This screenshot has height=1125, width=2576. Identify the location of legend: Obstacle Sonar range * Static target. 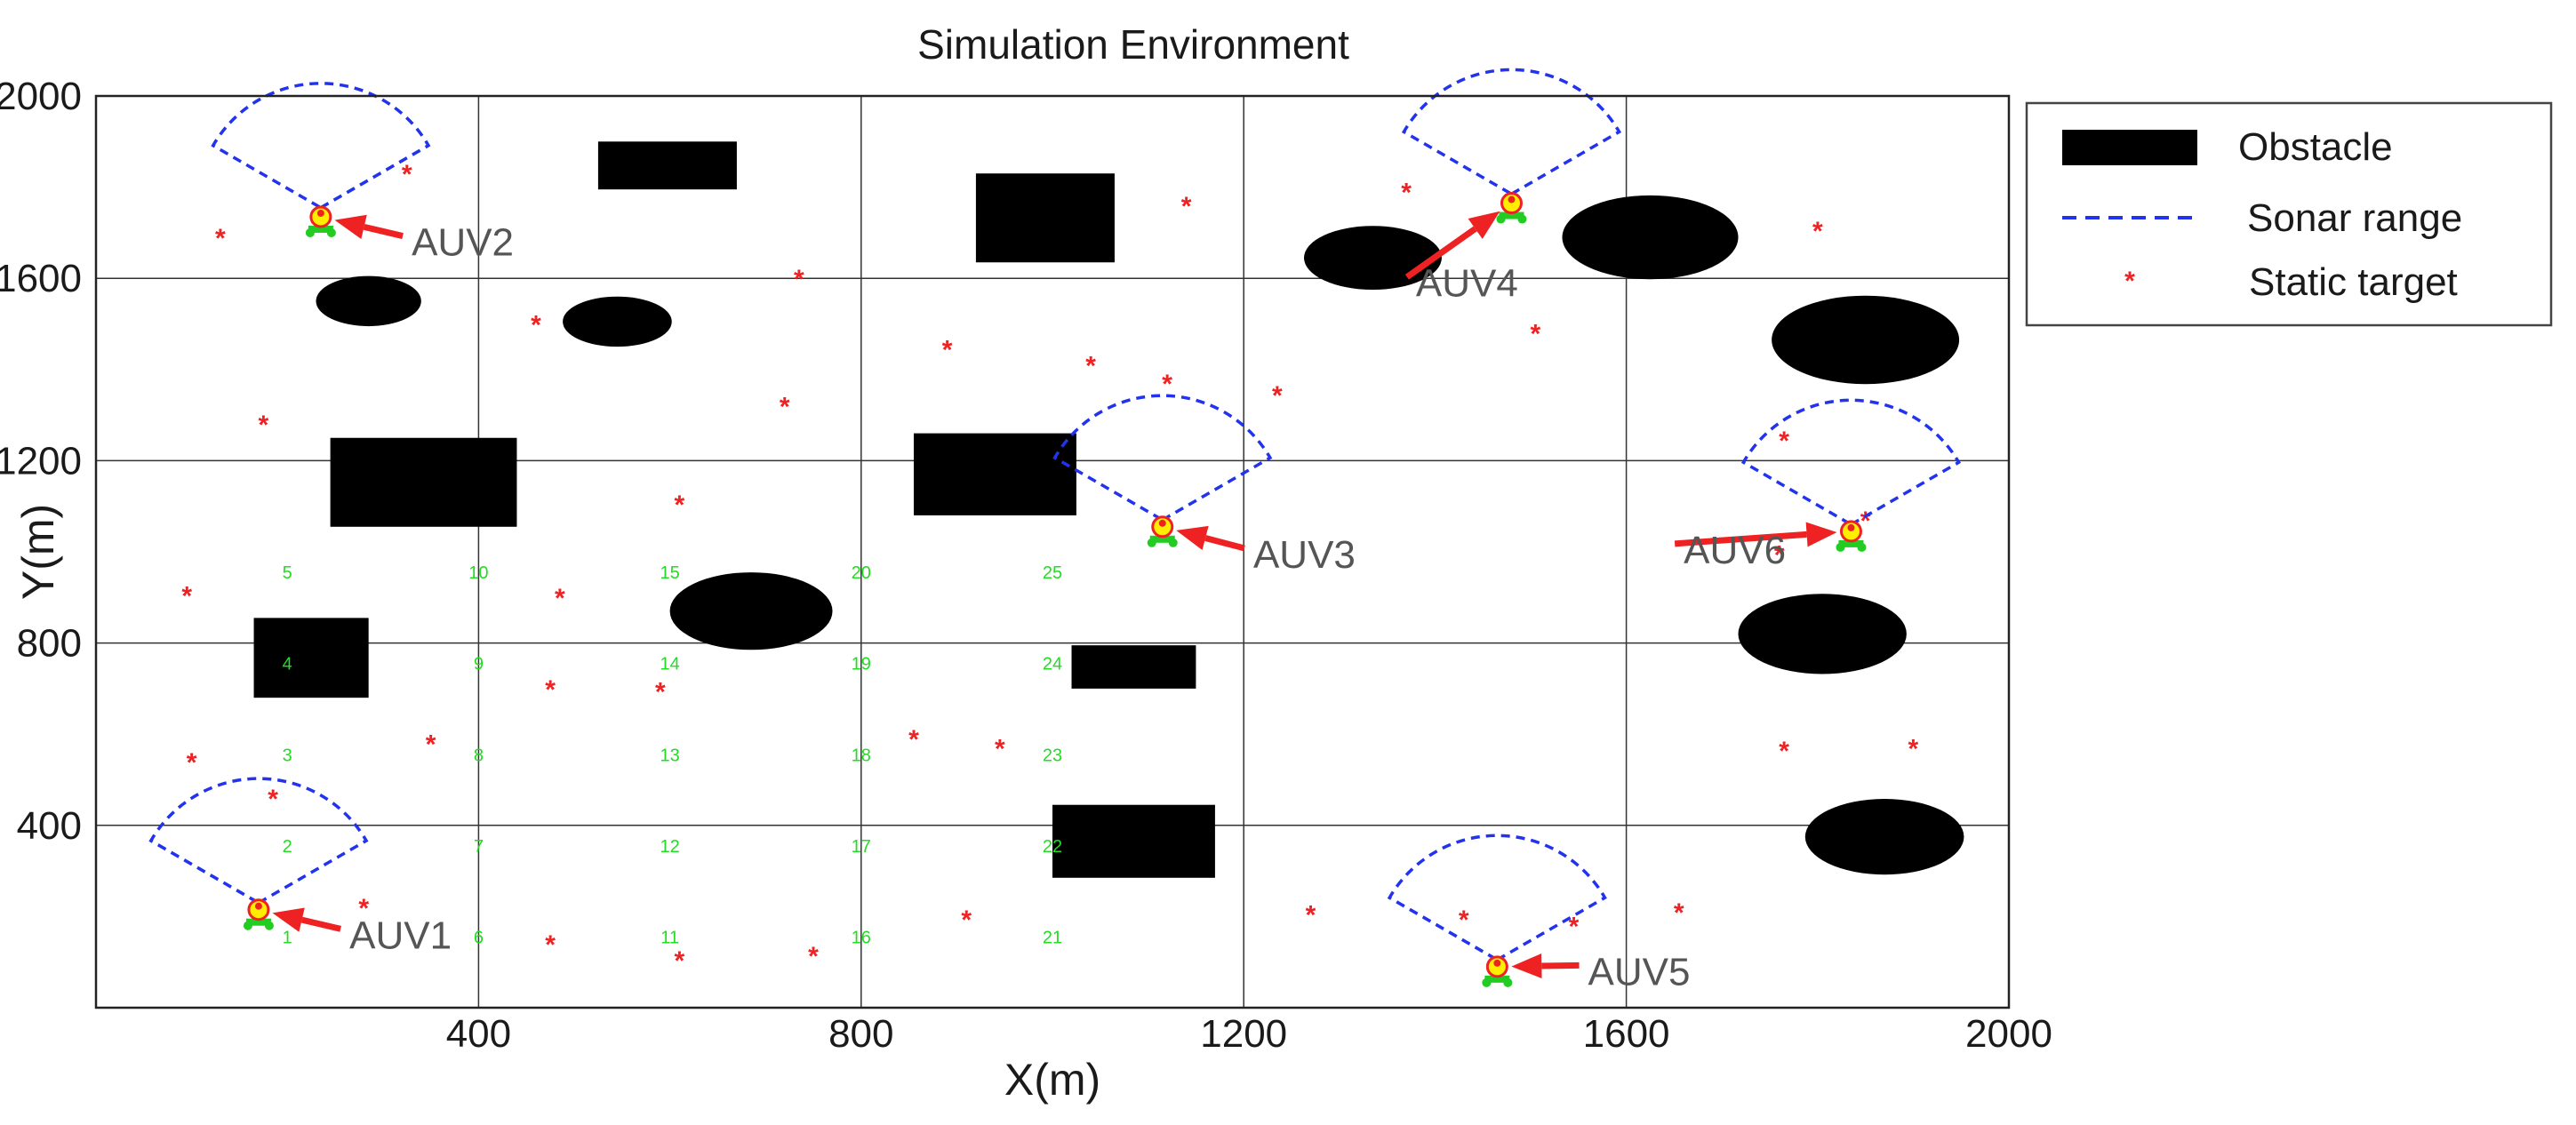
(2289, 214).